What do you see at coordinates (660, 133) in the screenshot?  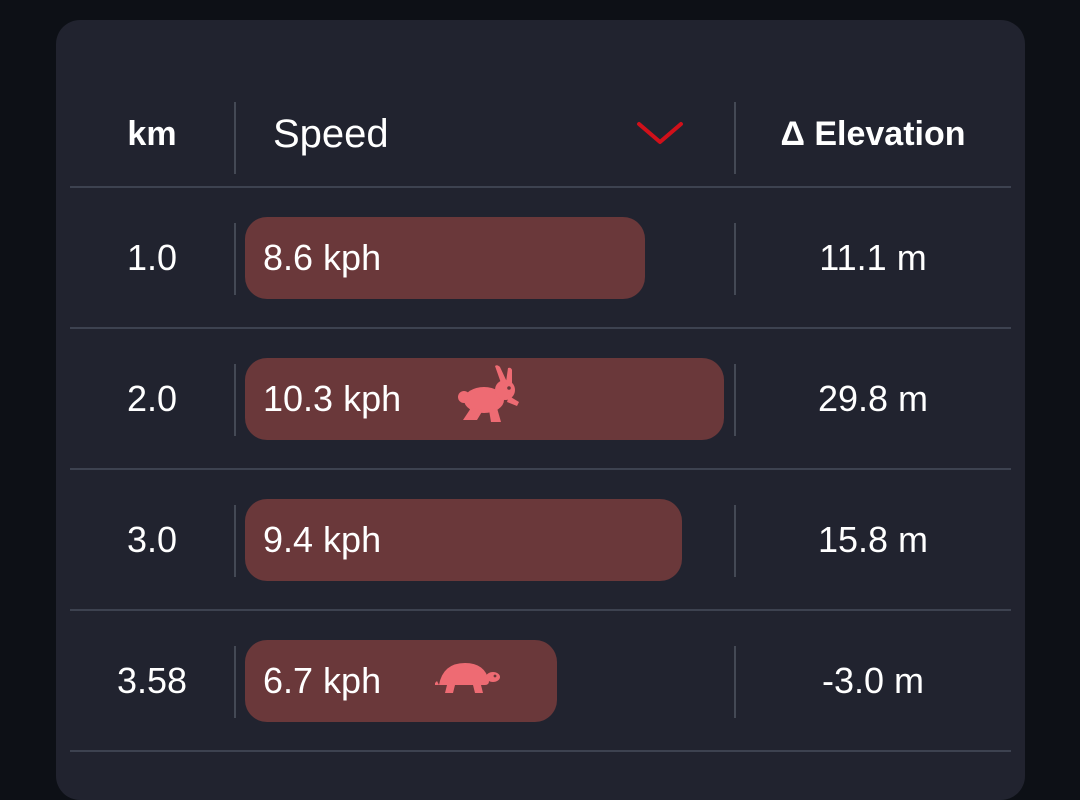 I see `chevron-down-icon` at bounding box center [660, 133].